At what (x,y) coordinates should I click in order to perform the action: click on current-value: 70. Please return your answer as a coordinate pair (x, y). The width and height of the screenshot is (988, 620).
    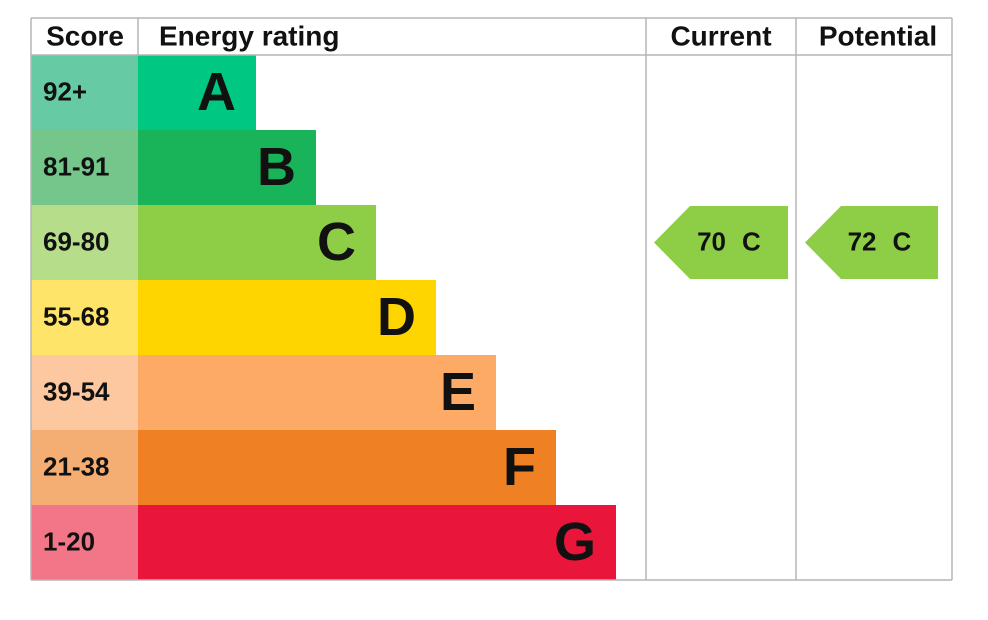
    Looking at the image, I should click on (711, 241).